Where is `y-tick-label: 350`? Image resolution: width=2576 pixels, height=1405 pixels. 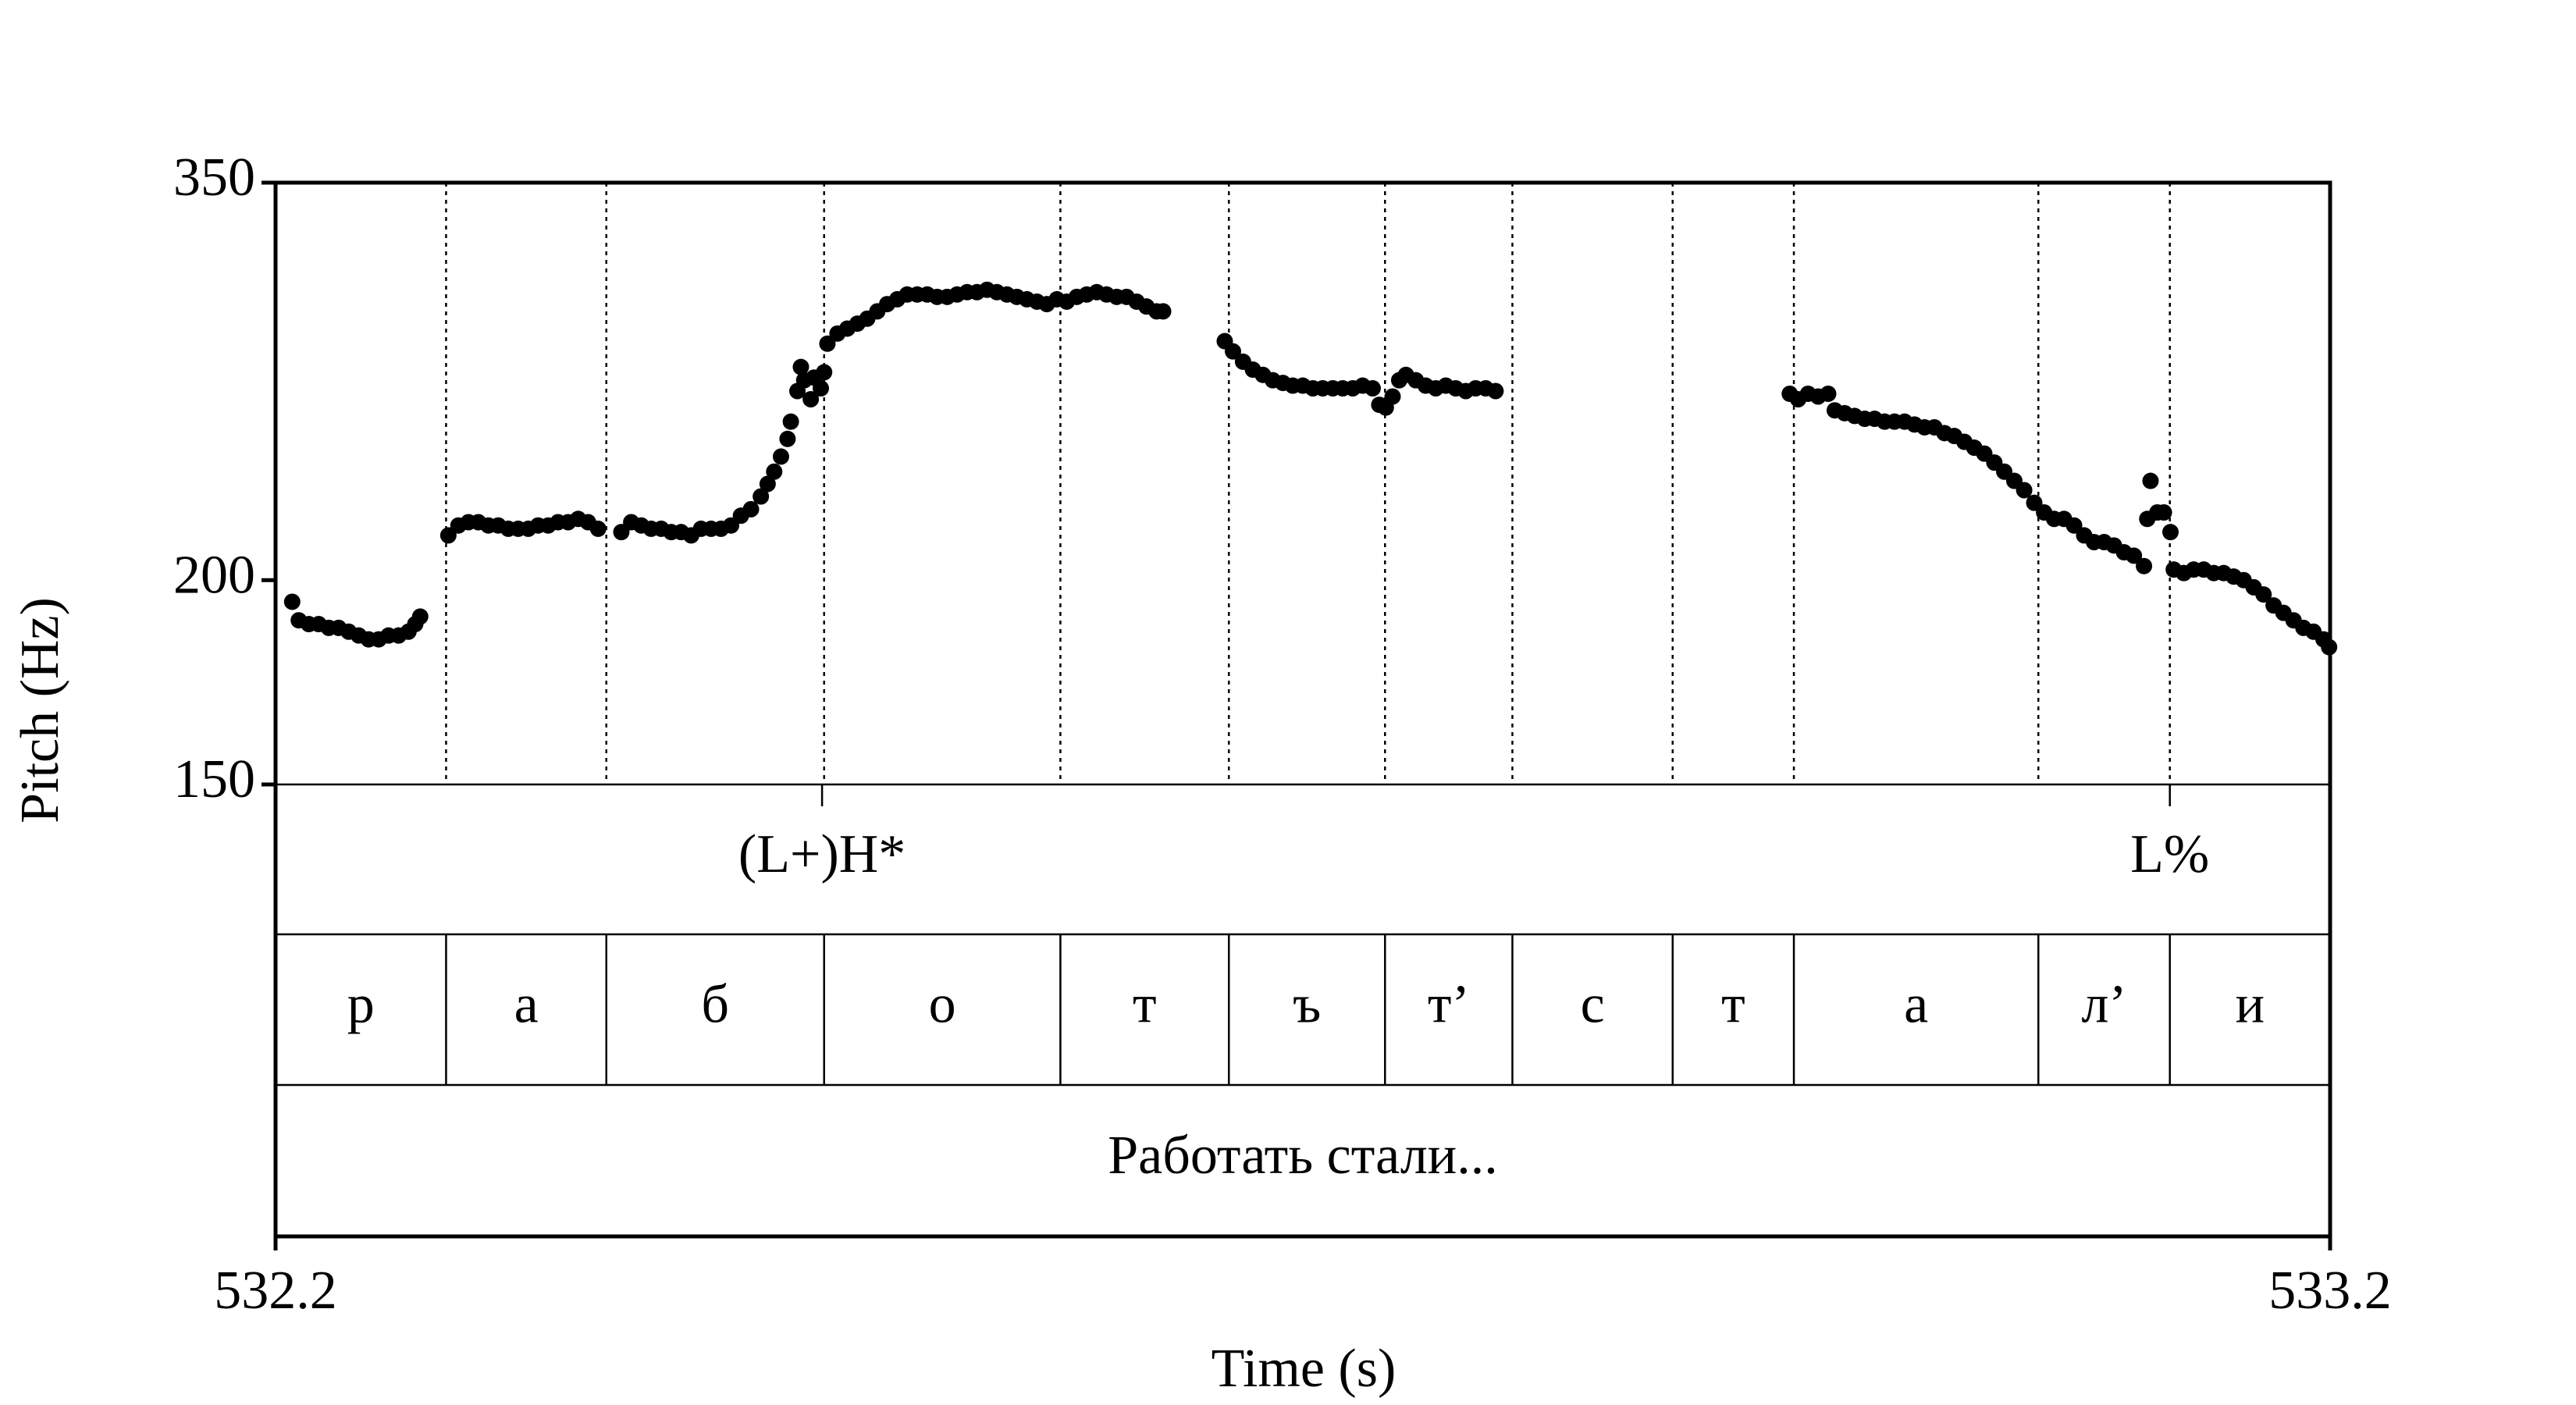
y-tick-label: 350 is located at coordinates (214, 178).